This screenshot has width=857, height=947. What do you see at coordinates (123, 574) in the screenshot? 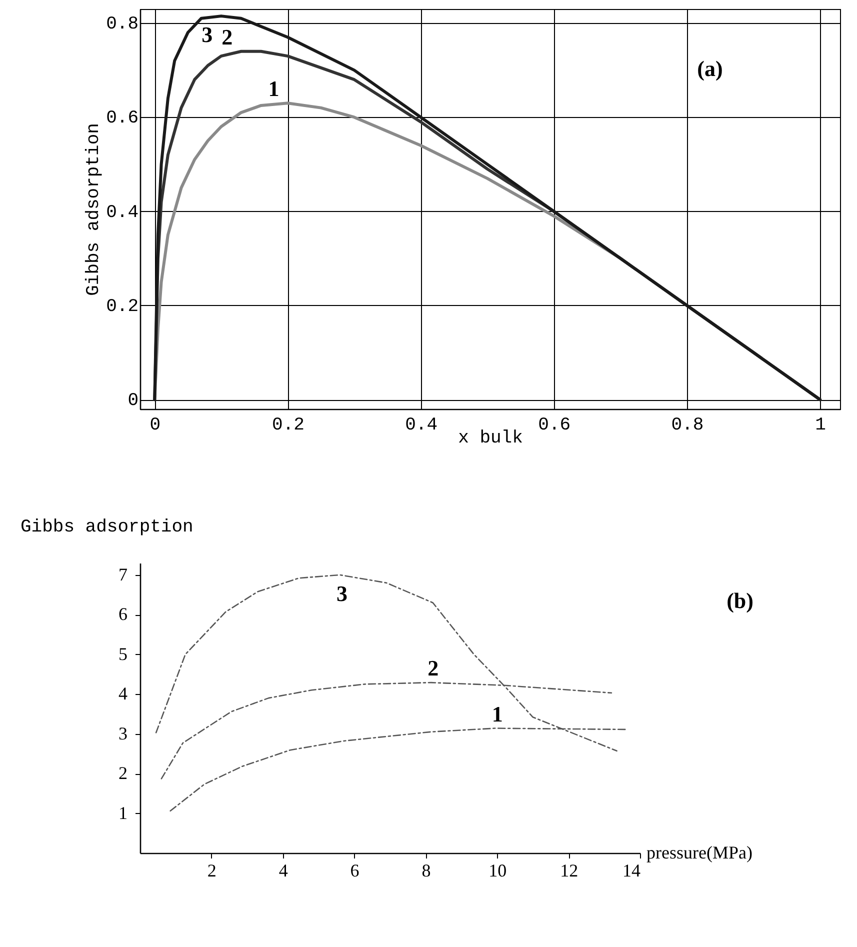
I see `y-tick-label: 7` at bounding box center [123, 574].